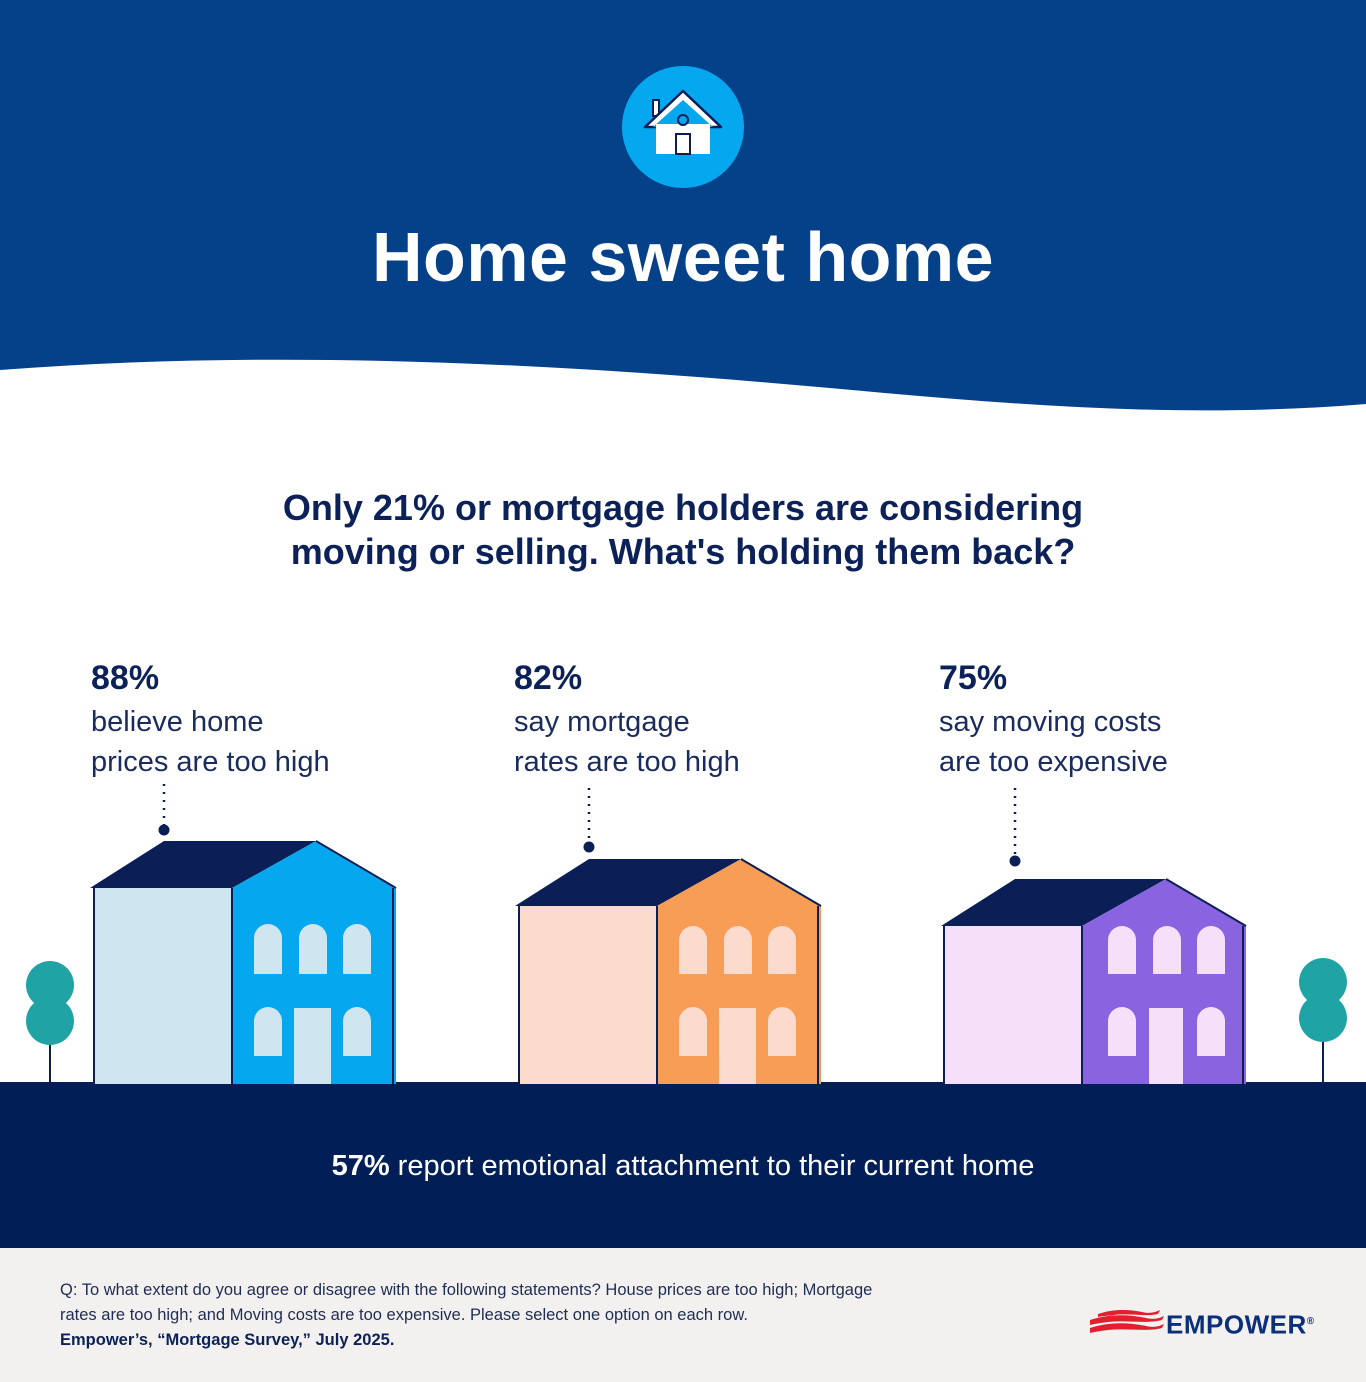 The image size is (1366, 1382). What do you see at coordinates (227, 1340) in the screenshot?
I see `footnote-source: Empower’s, “Mortgage Survey,” July 2025.` at bounding box center [227, 1340].